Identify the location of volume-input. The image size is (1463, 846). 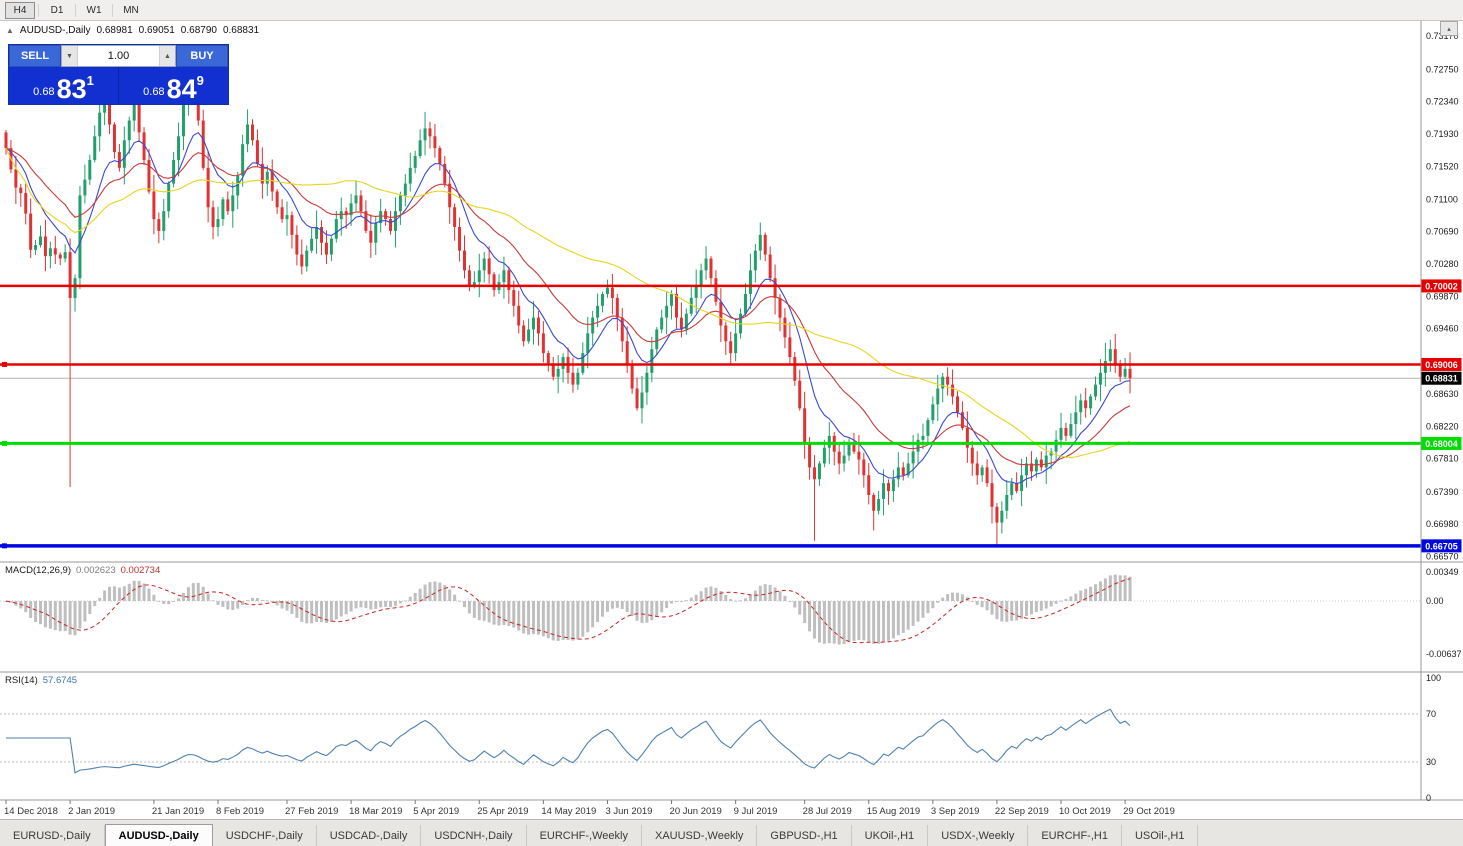
(118, 56).